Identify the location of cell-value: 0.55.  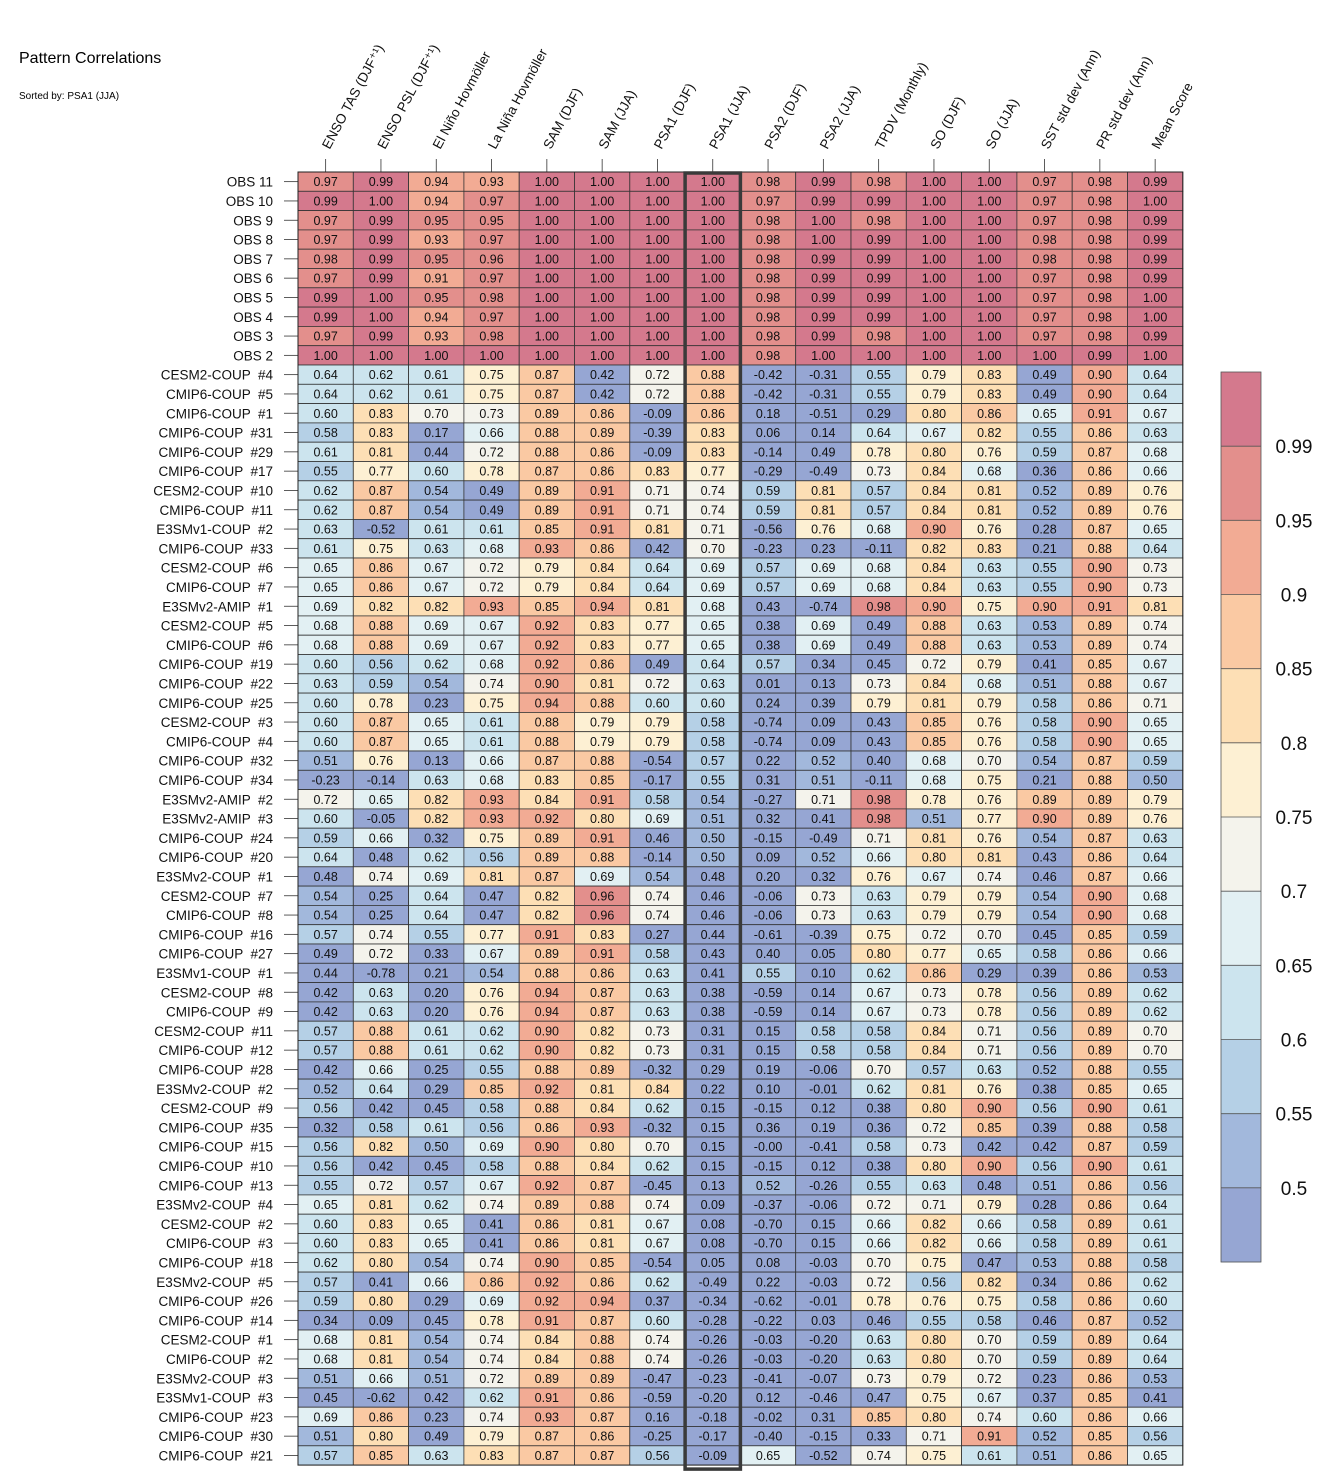
(713, 780).